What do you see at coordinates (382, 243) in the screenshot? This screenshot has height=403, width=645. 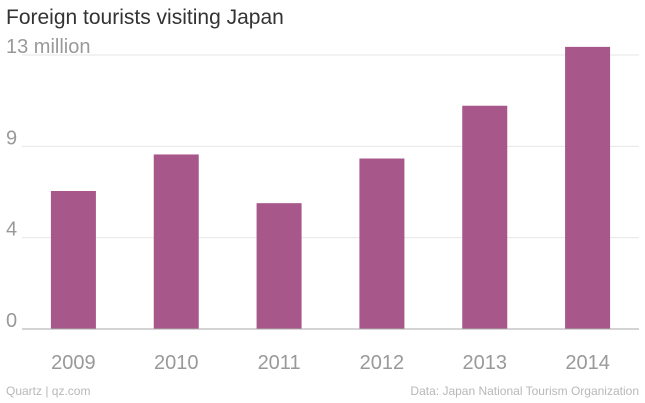 I see `bar-2012` at bounding box center [382, 243].